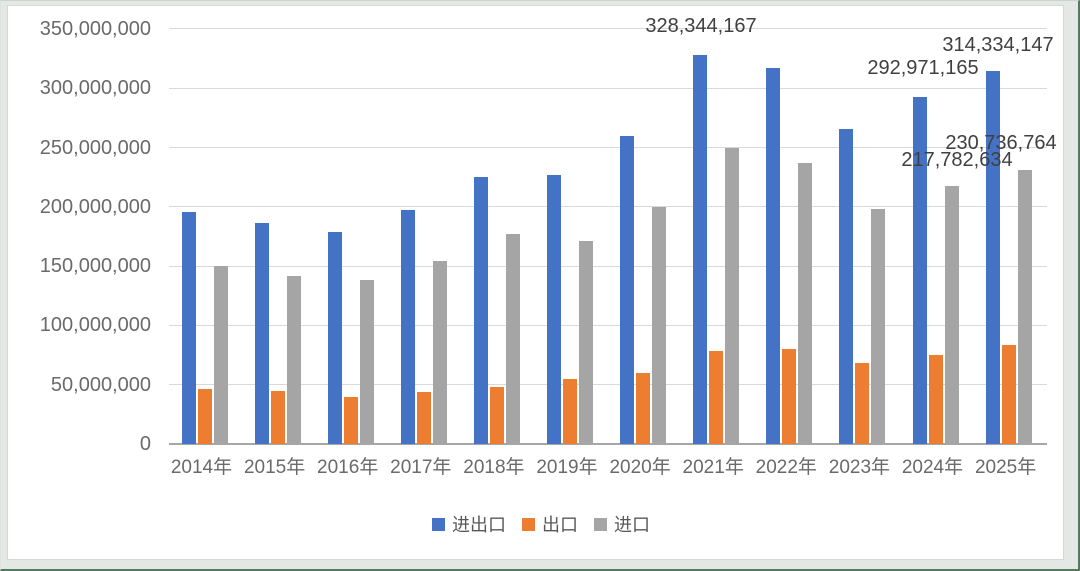  Describe the element at coordinates (479, 525) in the screenshot. I see `legend-label: 进出口` at that location.